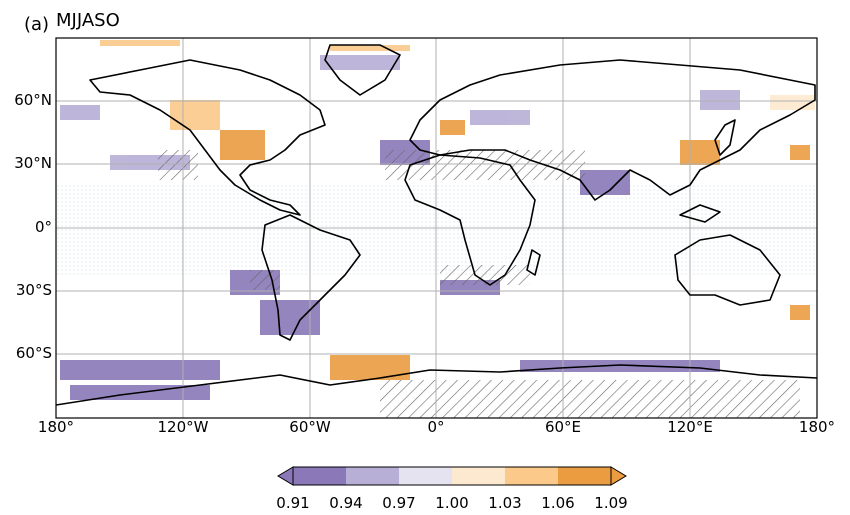  Describe the element at coordinates (618, 476) in the screenshot. I see `colorbar-extend-max` at that location.